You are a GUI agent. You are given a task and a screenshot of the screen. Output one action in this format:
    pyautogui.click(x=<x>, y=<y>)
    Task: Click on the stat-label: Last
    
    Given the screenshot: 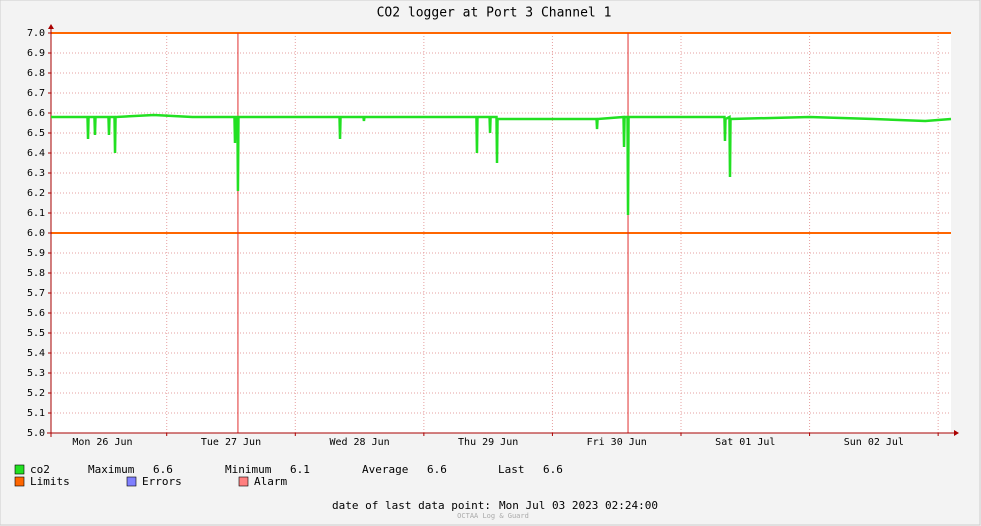 What is the action you would take?
    pyautogui.click(x=511, y=469)
    